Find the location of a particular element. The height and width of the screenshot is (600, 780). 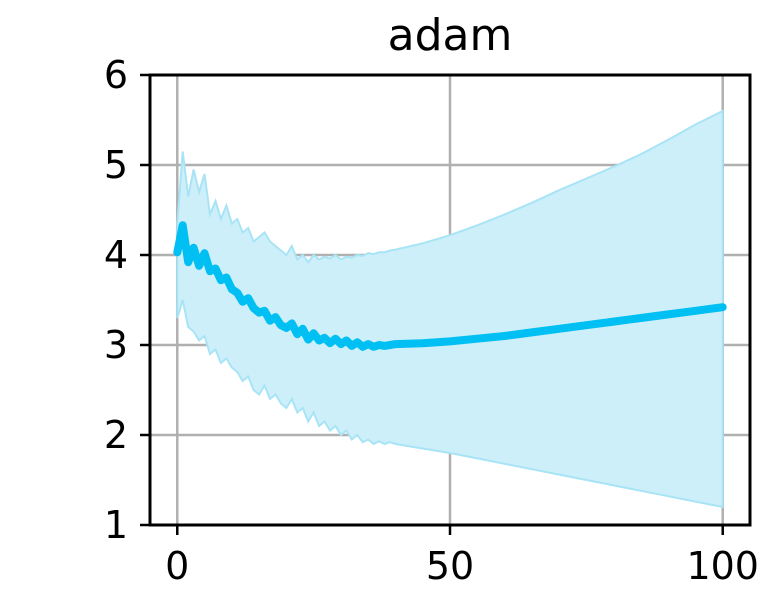

y-tick-label-5: 6 is located at coordinates (116, 75).